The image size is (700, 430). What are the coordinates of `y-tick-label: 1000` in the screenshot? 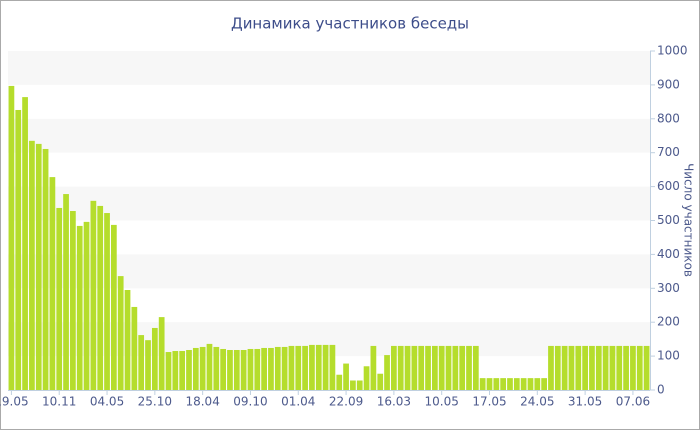 It's located at (672, 51).